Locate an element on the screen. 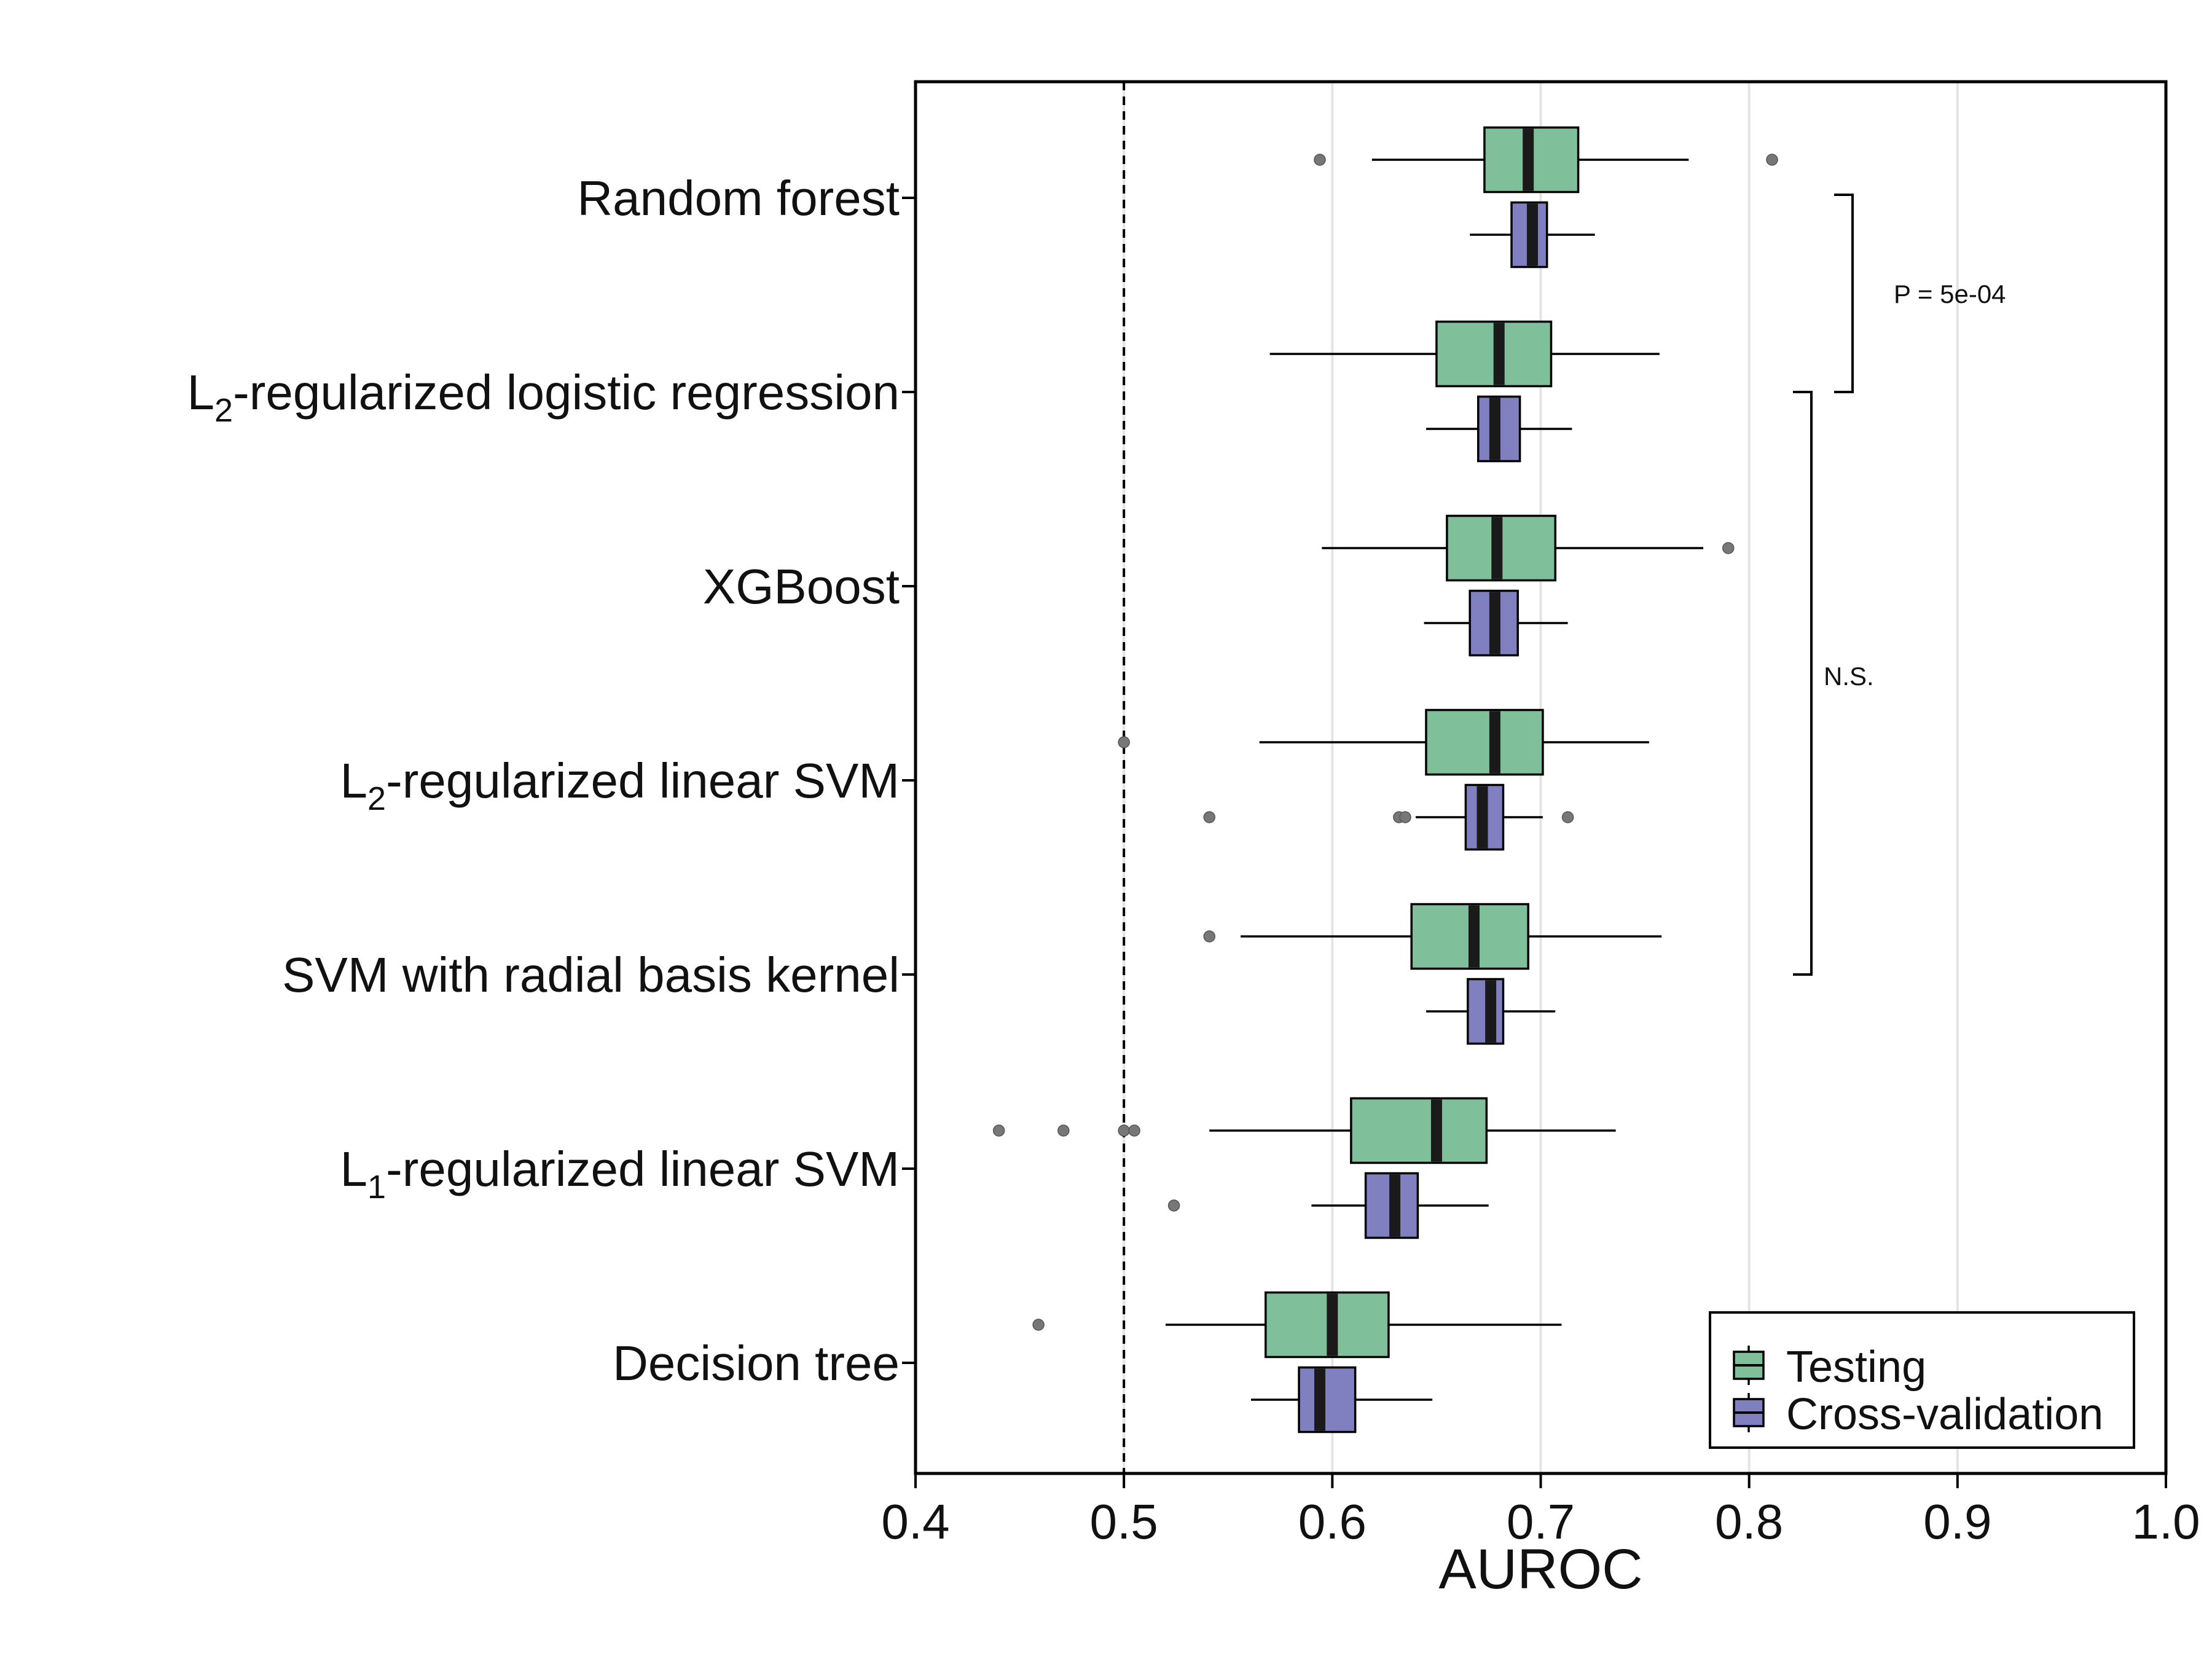 This screenshot has width=2212, height=1659. x-tick-label: 0.4 is located at coordinates (915, 1521).